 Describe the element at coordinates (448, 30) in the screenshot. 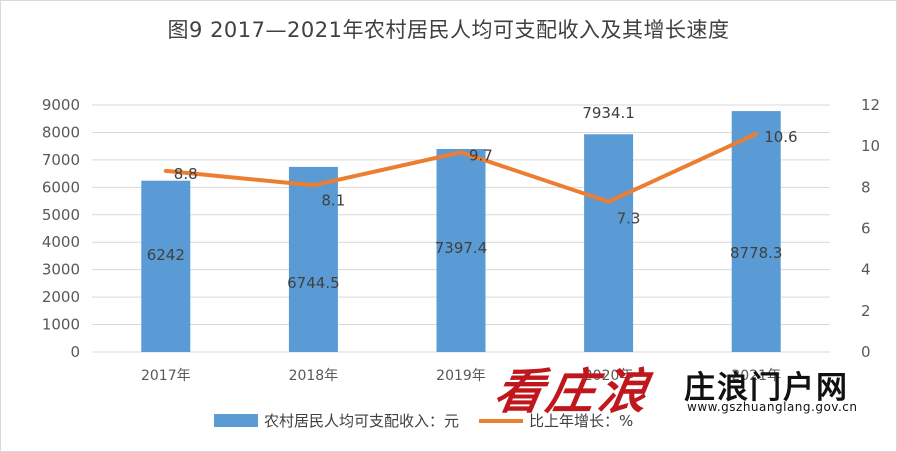

I see `chart-title: 图9 2017—2021年农村居民人均可支配收入及其增长速度` at that location.